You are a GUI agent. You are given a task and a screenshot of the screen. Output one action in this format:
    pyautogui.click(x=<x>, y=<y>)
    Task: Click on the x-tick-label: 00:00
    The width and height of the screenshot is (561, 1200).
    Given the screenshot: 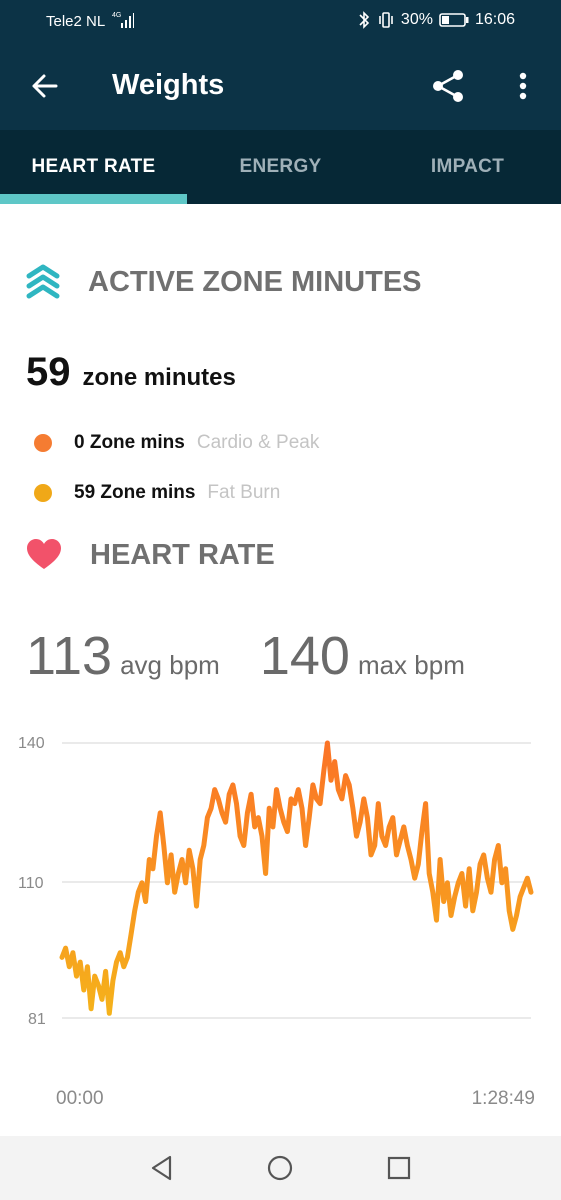 What is the action you would take?
    pyautogui.click(x=80, y=1098)
    